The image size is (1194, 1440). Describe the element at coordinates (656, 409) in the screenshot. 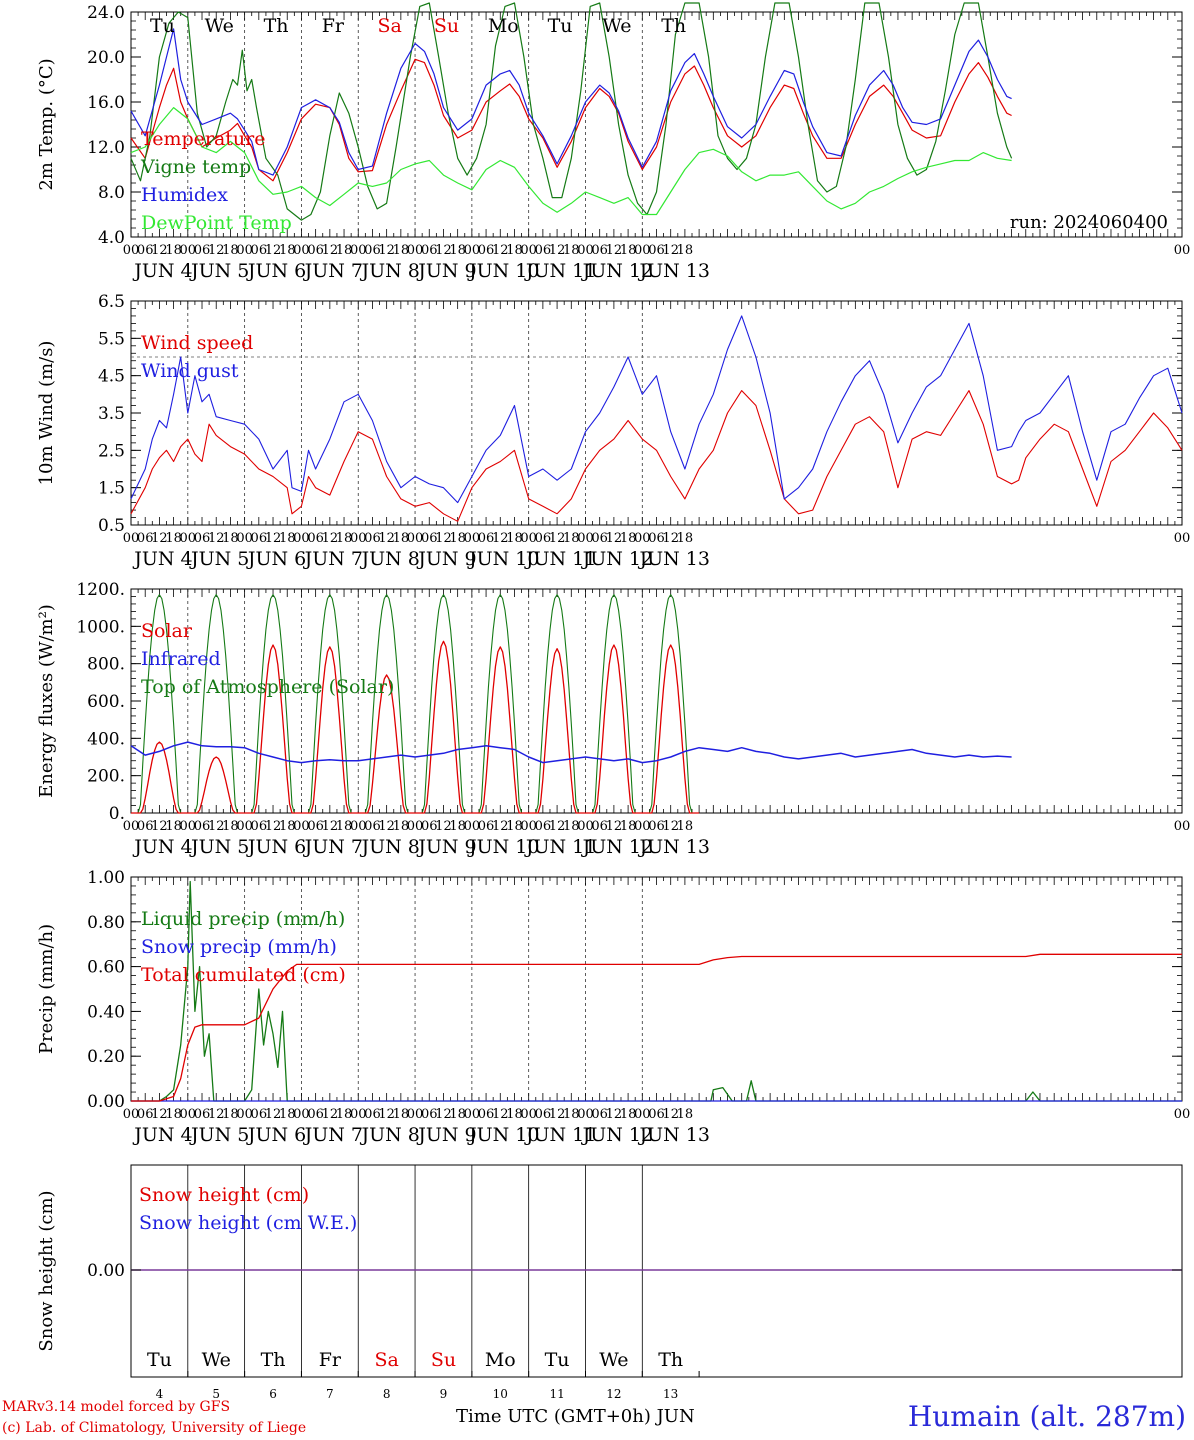

I see `wind-series-wind-gust` at that location.